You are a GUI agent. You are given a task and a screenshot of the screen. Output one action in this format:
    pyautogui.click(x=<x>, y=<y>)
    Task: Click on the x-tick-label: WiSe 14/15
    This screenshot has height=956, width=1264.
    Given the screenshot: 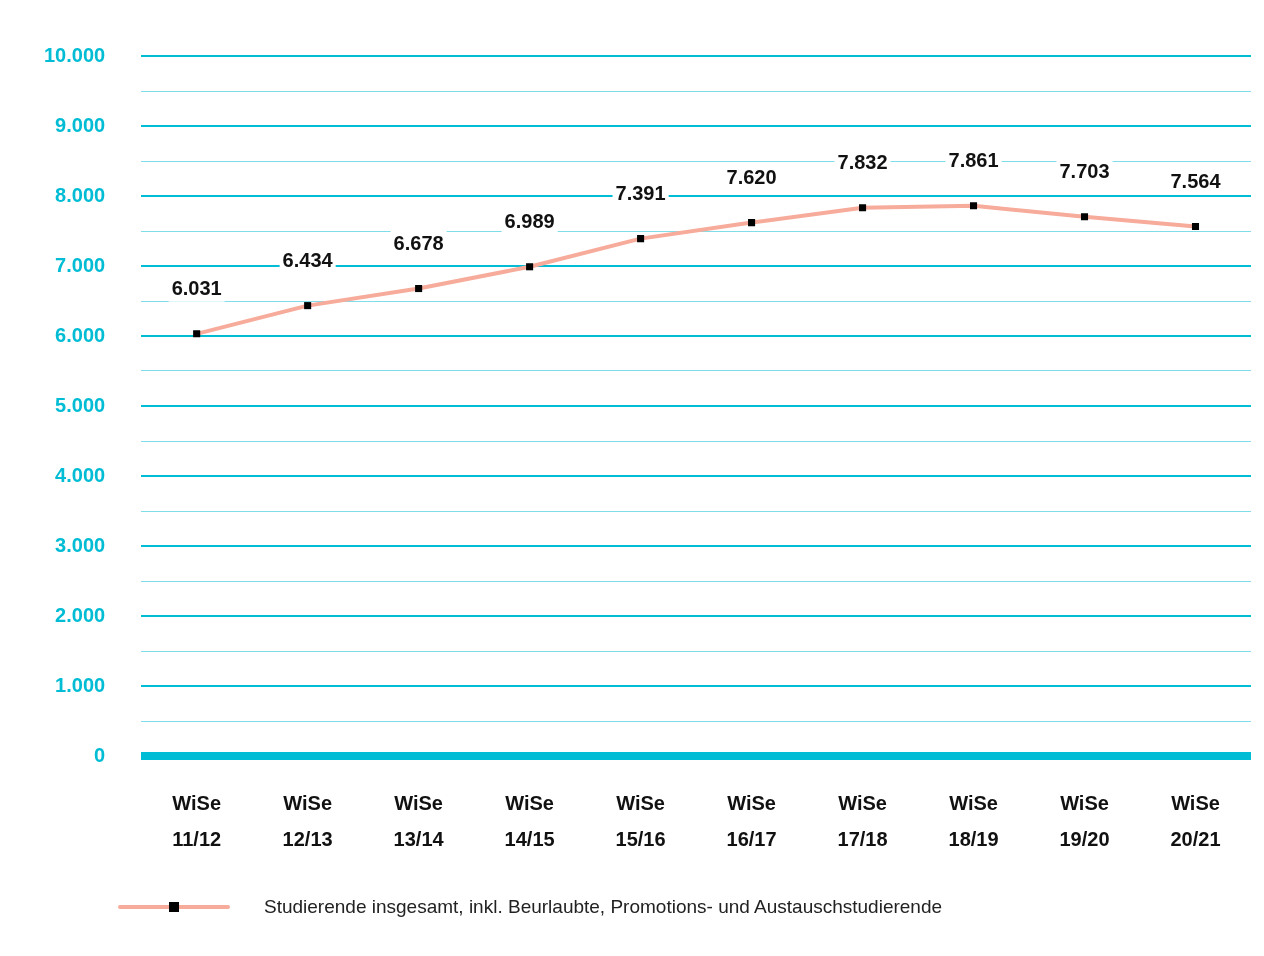 What is the action you would take?
    pyautogui.click(x=529, y=820)
    